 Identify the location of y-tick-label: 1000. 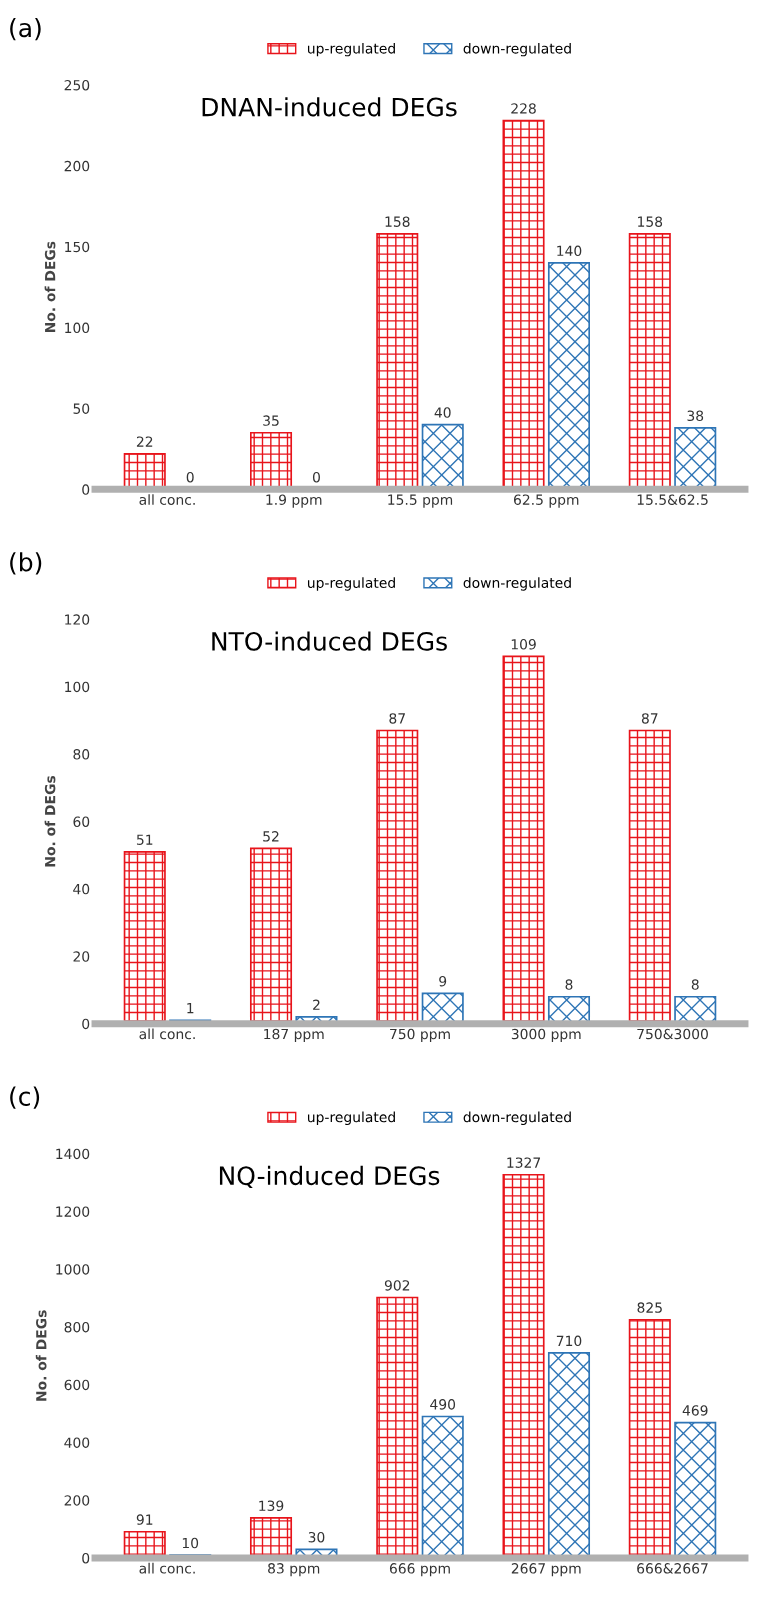
(73, 1269).